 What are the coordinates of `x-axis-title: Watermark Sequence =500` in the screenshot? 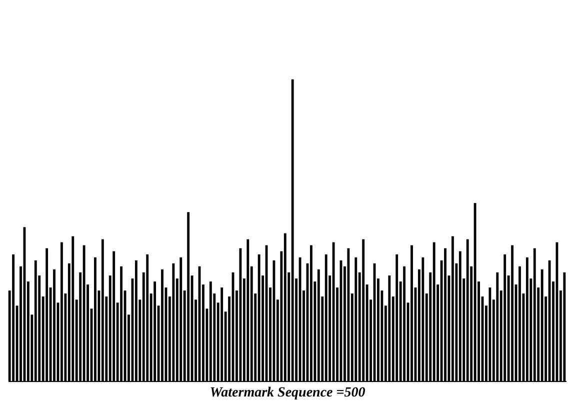 It's located at (288, 393).